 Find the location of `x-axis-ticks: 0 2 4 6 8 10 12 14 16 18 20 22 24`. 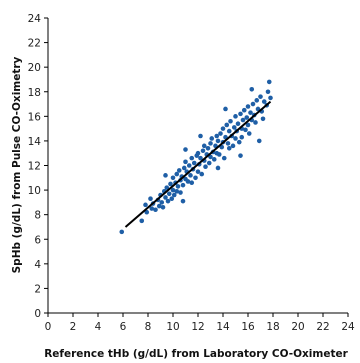

x-axis-ticks: 0 2 4 6 8 10 12 14 16 18 20 22 24 is located at coordinates (200, 323).